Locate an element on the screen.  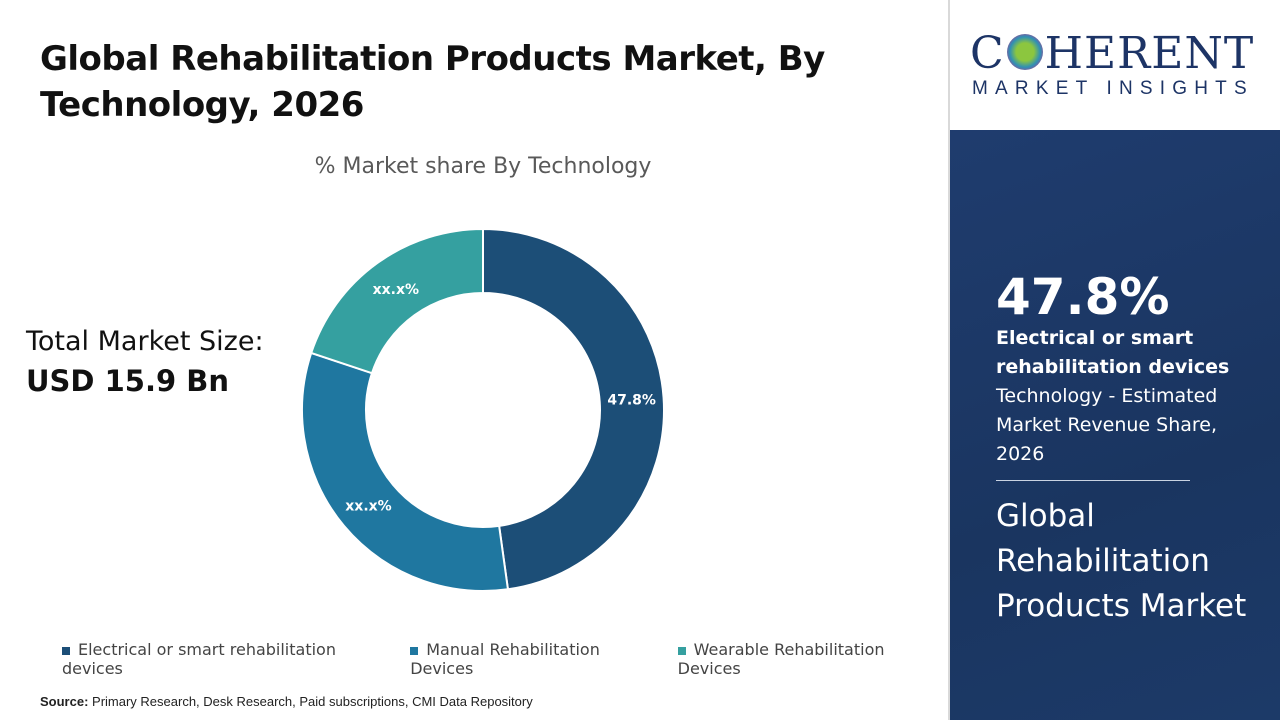
divider is located at coordinates (949, 360).